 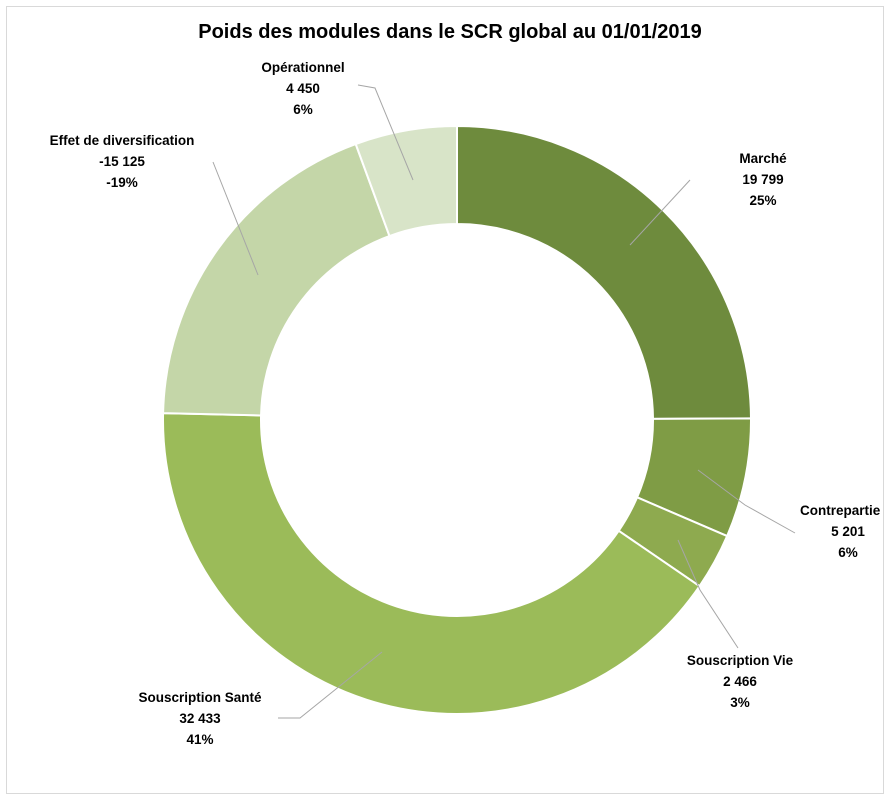 What do you see at coordinates (302, 67) in the screenshot?
I see `data-label-label: Opérationnel` at bounding box center [302, 67].